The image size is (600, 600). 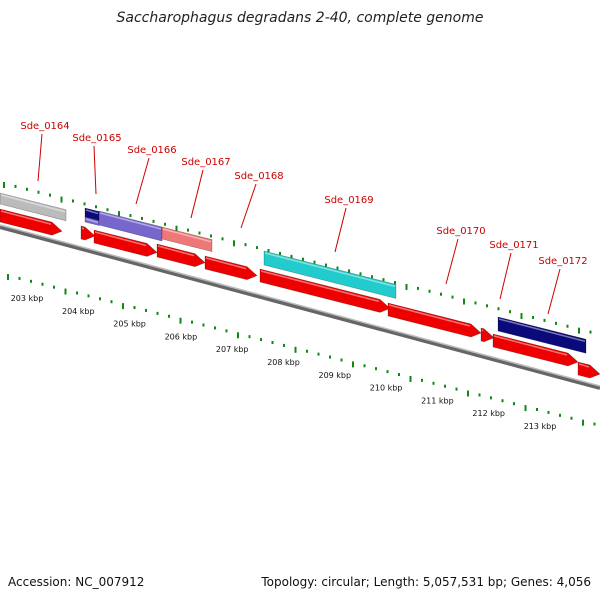 What do you see at coordinates (513, 245) in the screenshot?
I see `gene-label: Sde_0171` at bounding box center [513, 245].